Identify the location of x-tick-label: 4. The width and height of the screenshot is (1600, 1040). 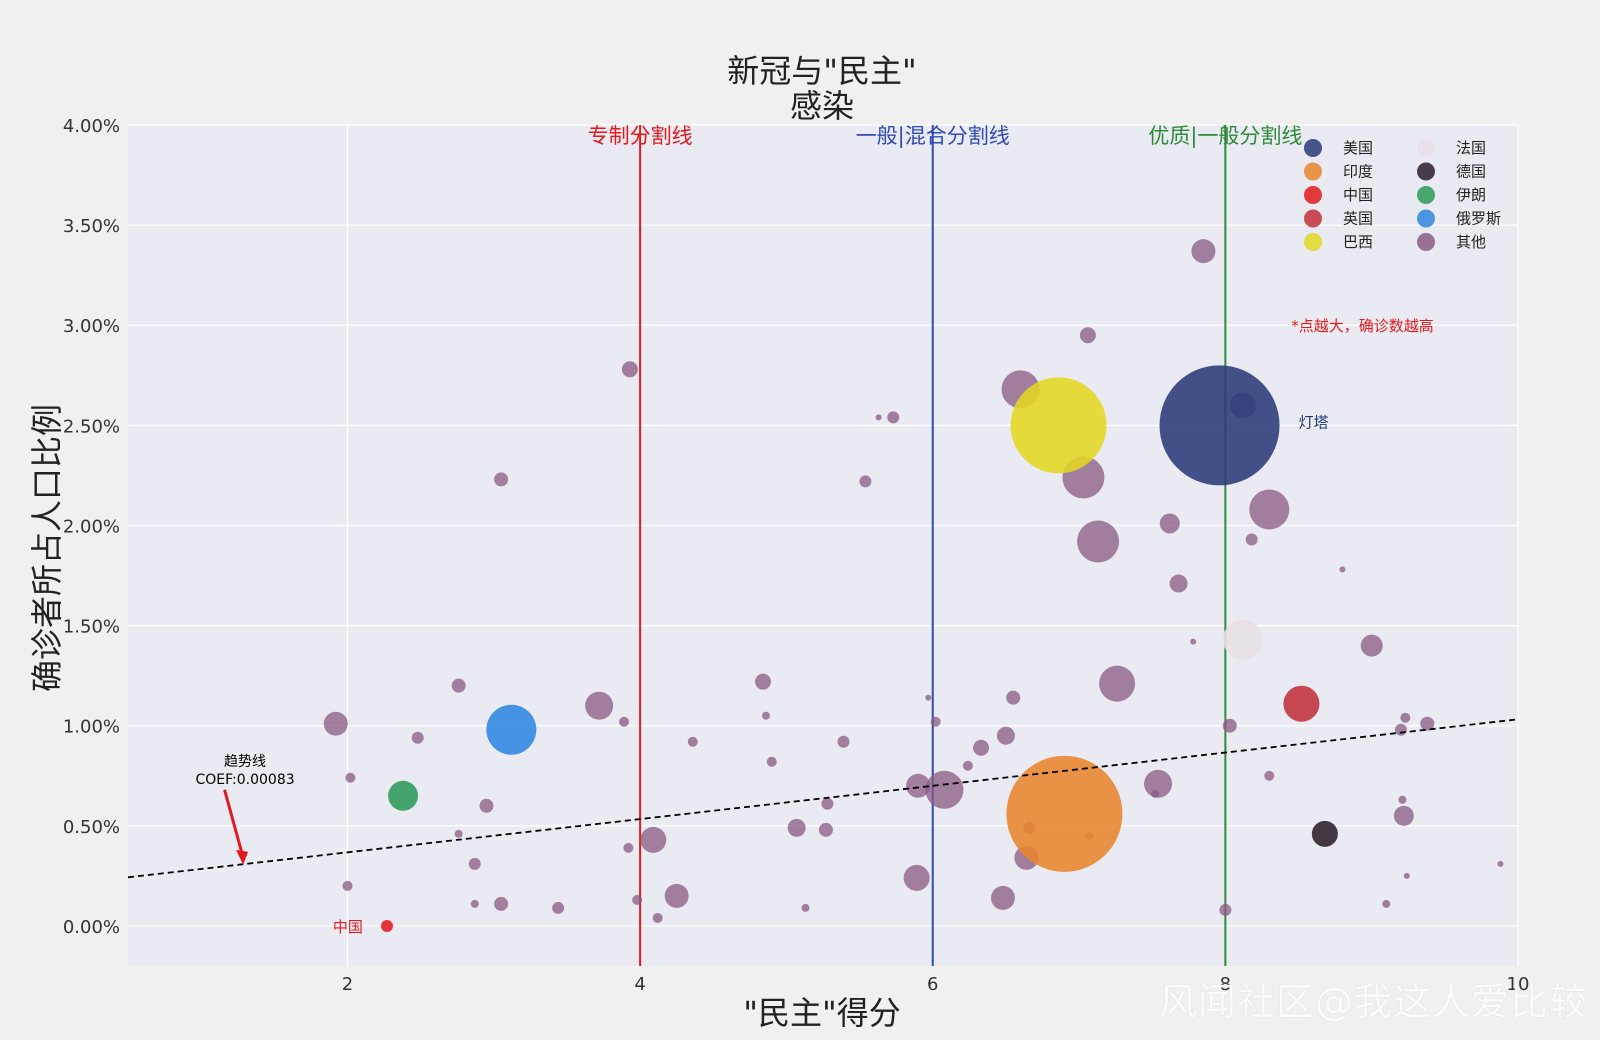
(639, 984).